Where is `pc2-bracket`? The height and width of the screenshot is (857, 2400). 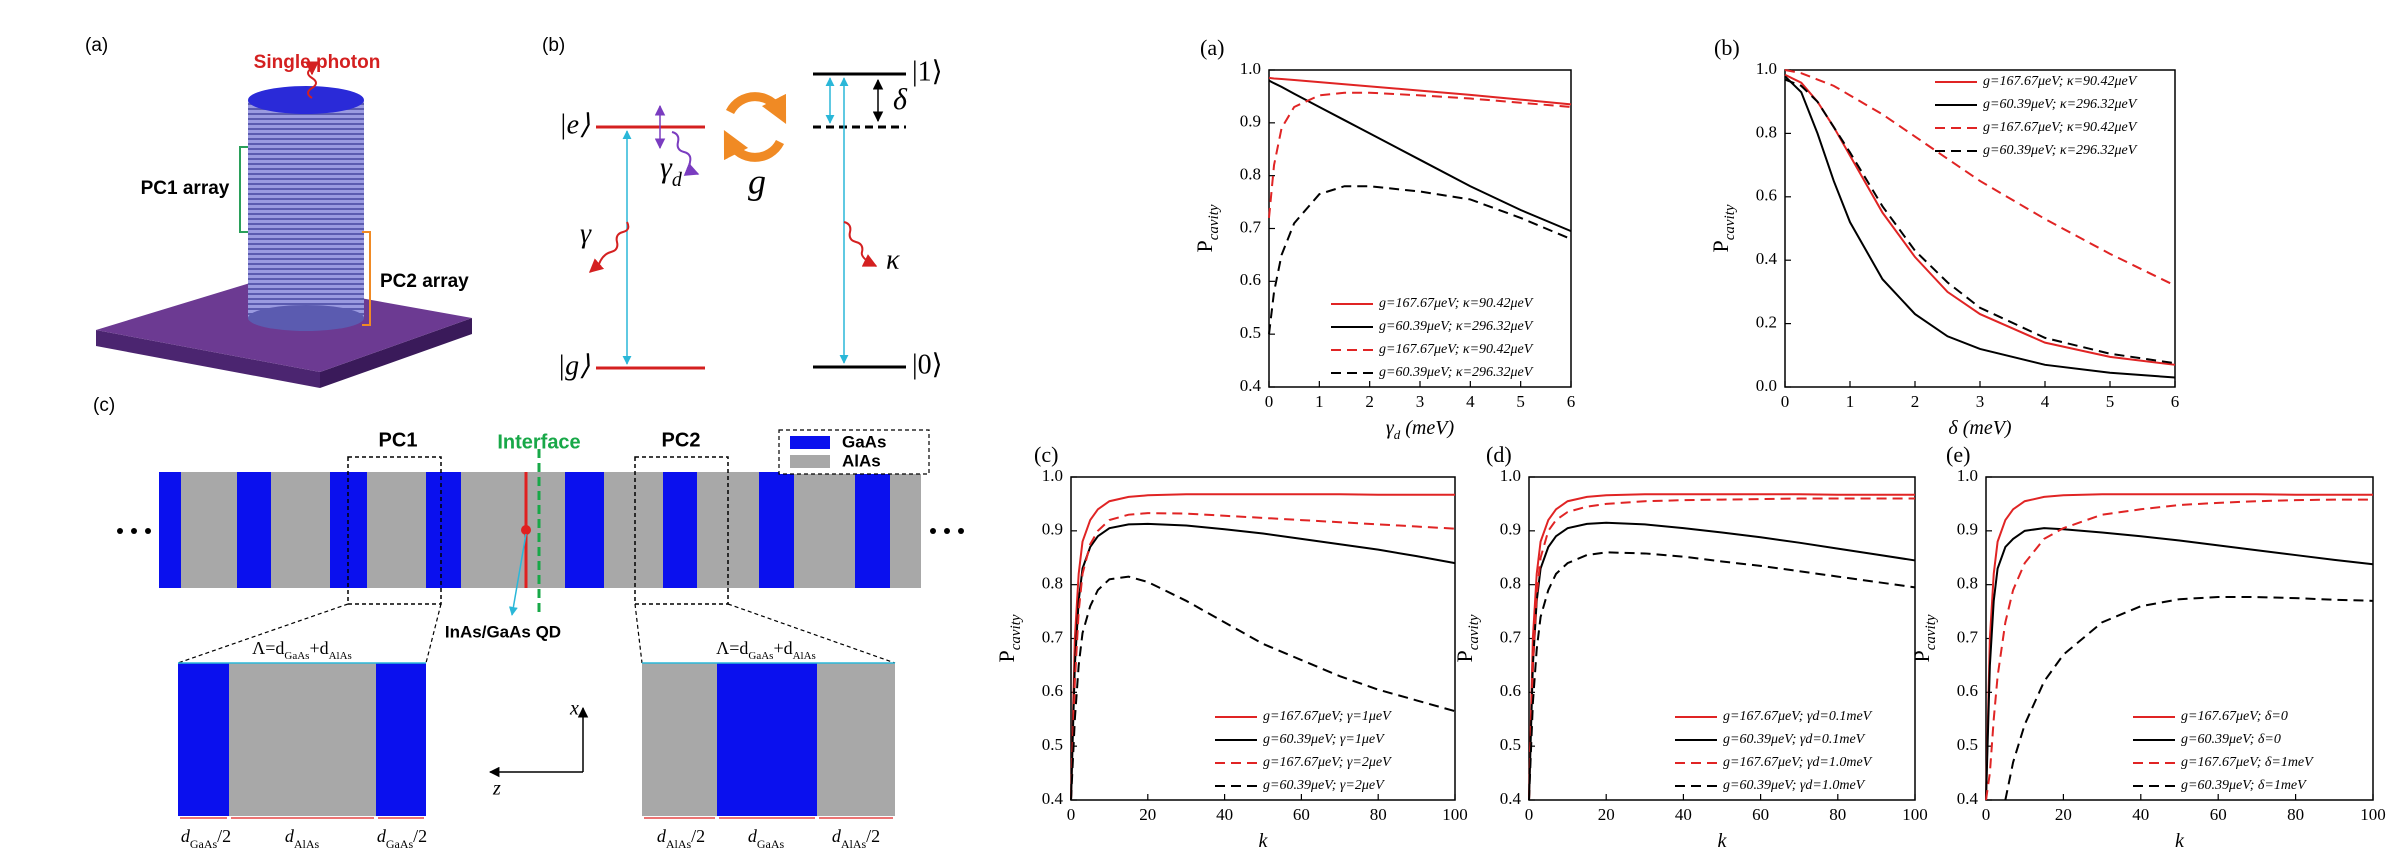
pc2-bracket is located at coordinates (366, 278).